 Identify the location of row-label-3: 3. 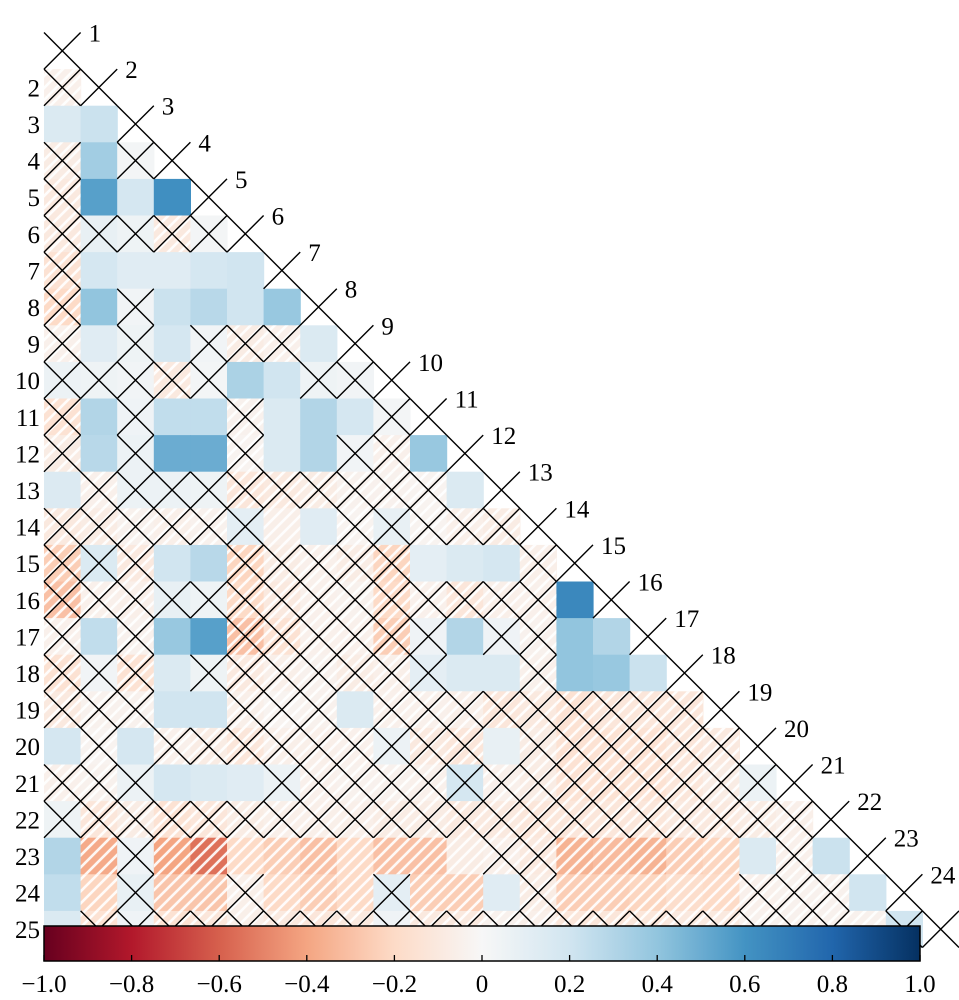
(34, 125).